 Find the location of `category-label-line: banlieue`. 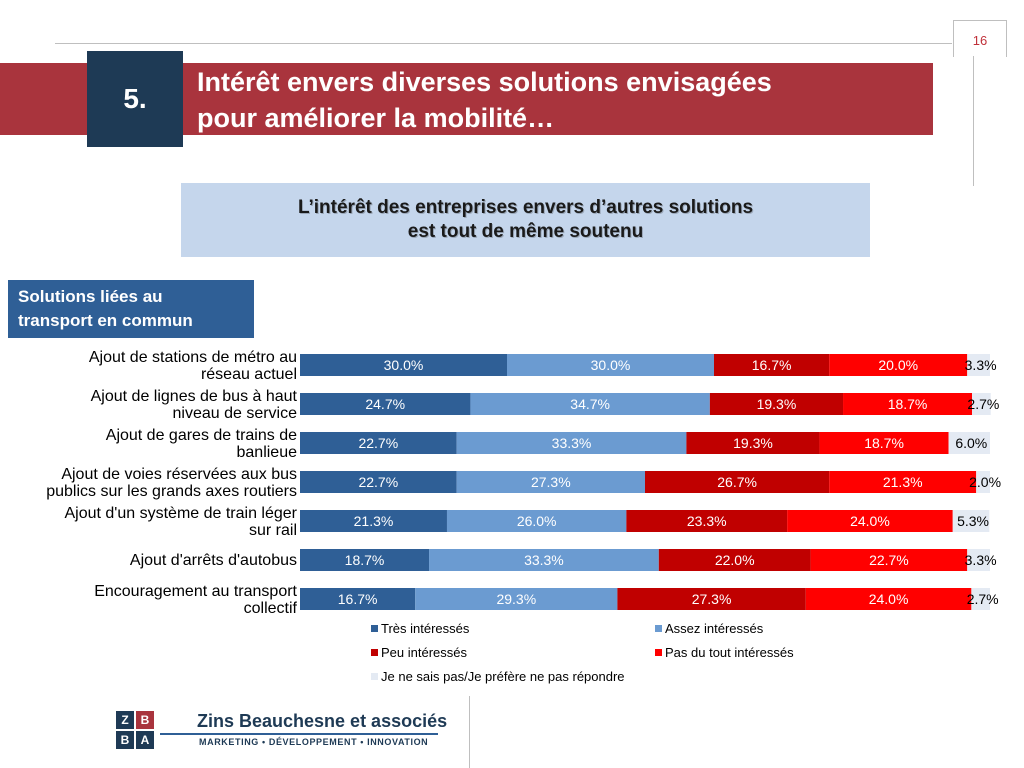

category-label-line: banlieue is located at coordinates (267, 452).